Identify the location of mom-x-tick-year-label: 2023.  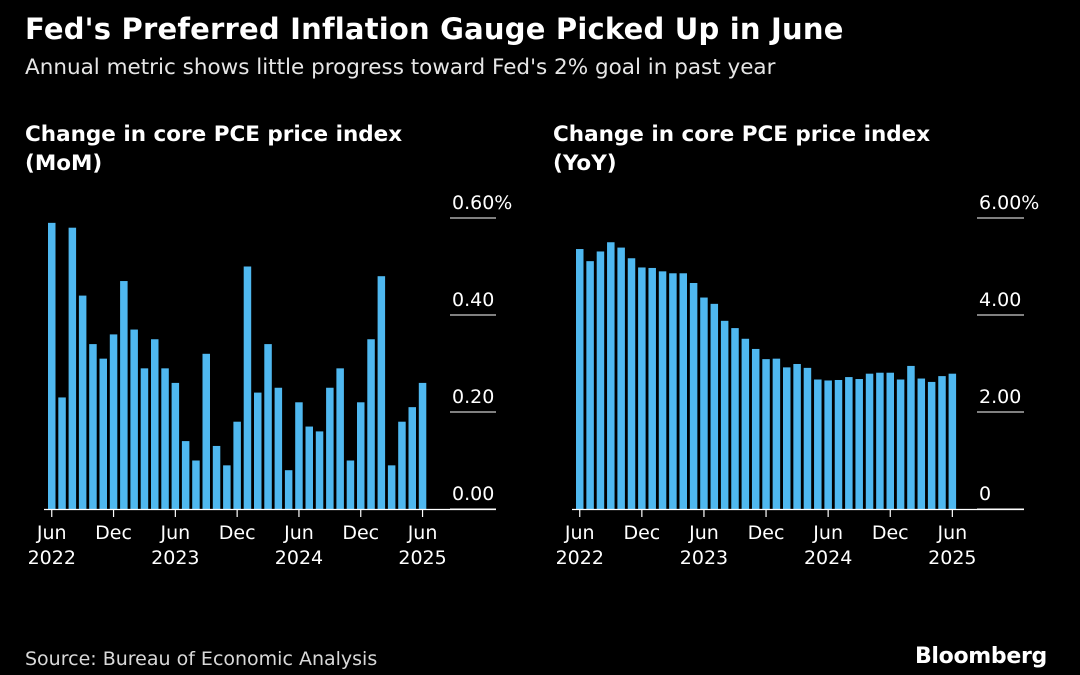
(175, 558).